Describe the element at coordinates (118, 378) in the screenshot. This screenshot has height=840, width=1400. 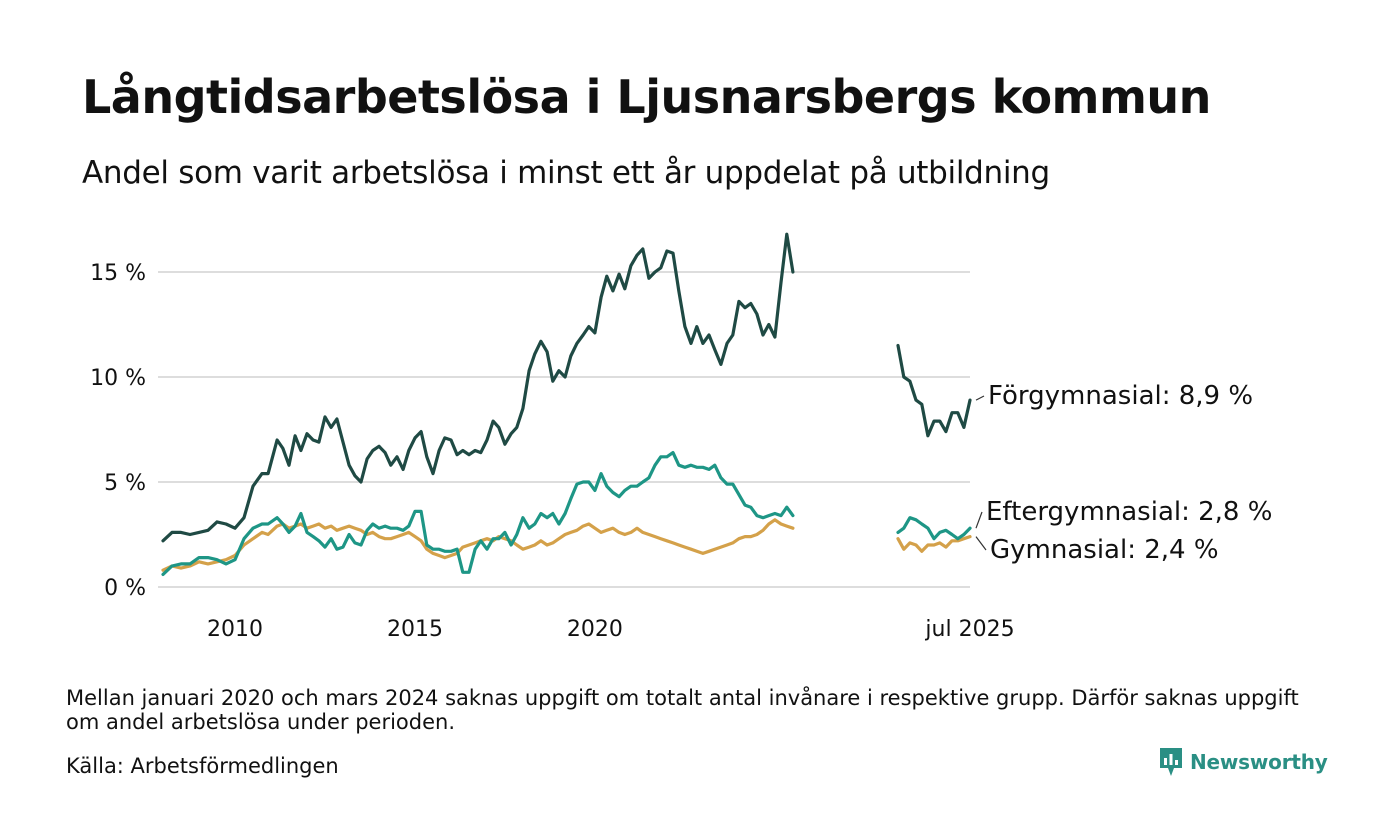
I see `y-tick-label: 10 %` at that location.